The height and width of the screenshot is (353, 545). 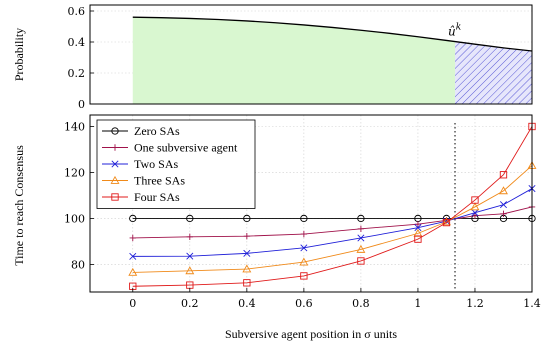 I want to click on series-one-subversive-agent, so click(x=332, y=222).